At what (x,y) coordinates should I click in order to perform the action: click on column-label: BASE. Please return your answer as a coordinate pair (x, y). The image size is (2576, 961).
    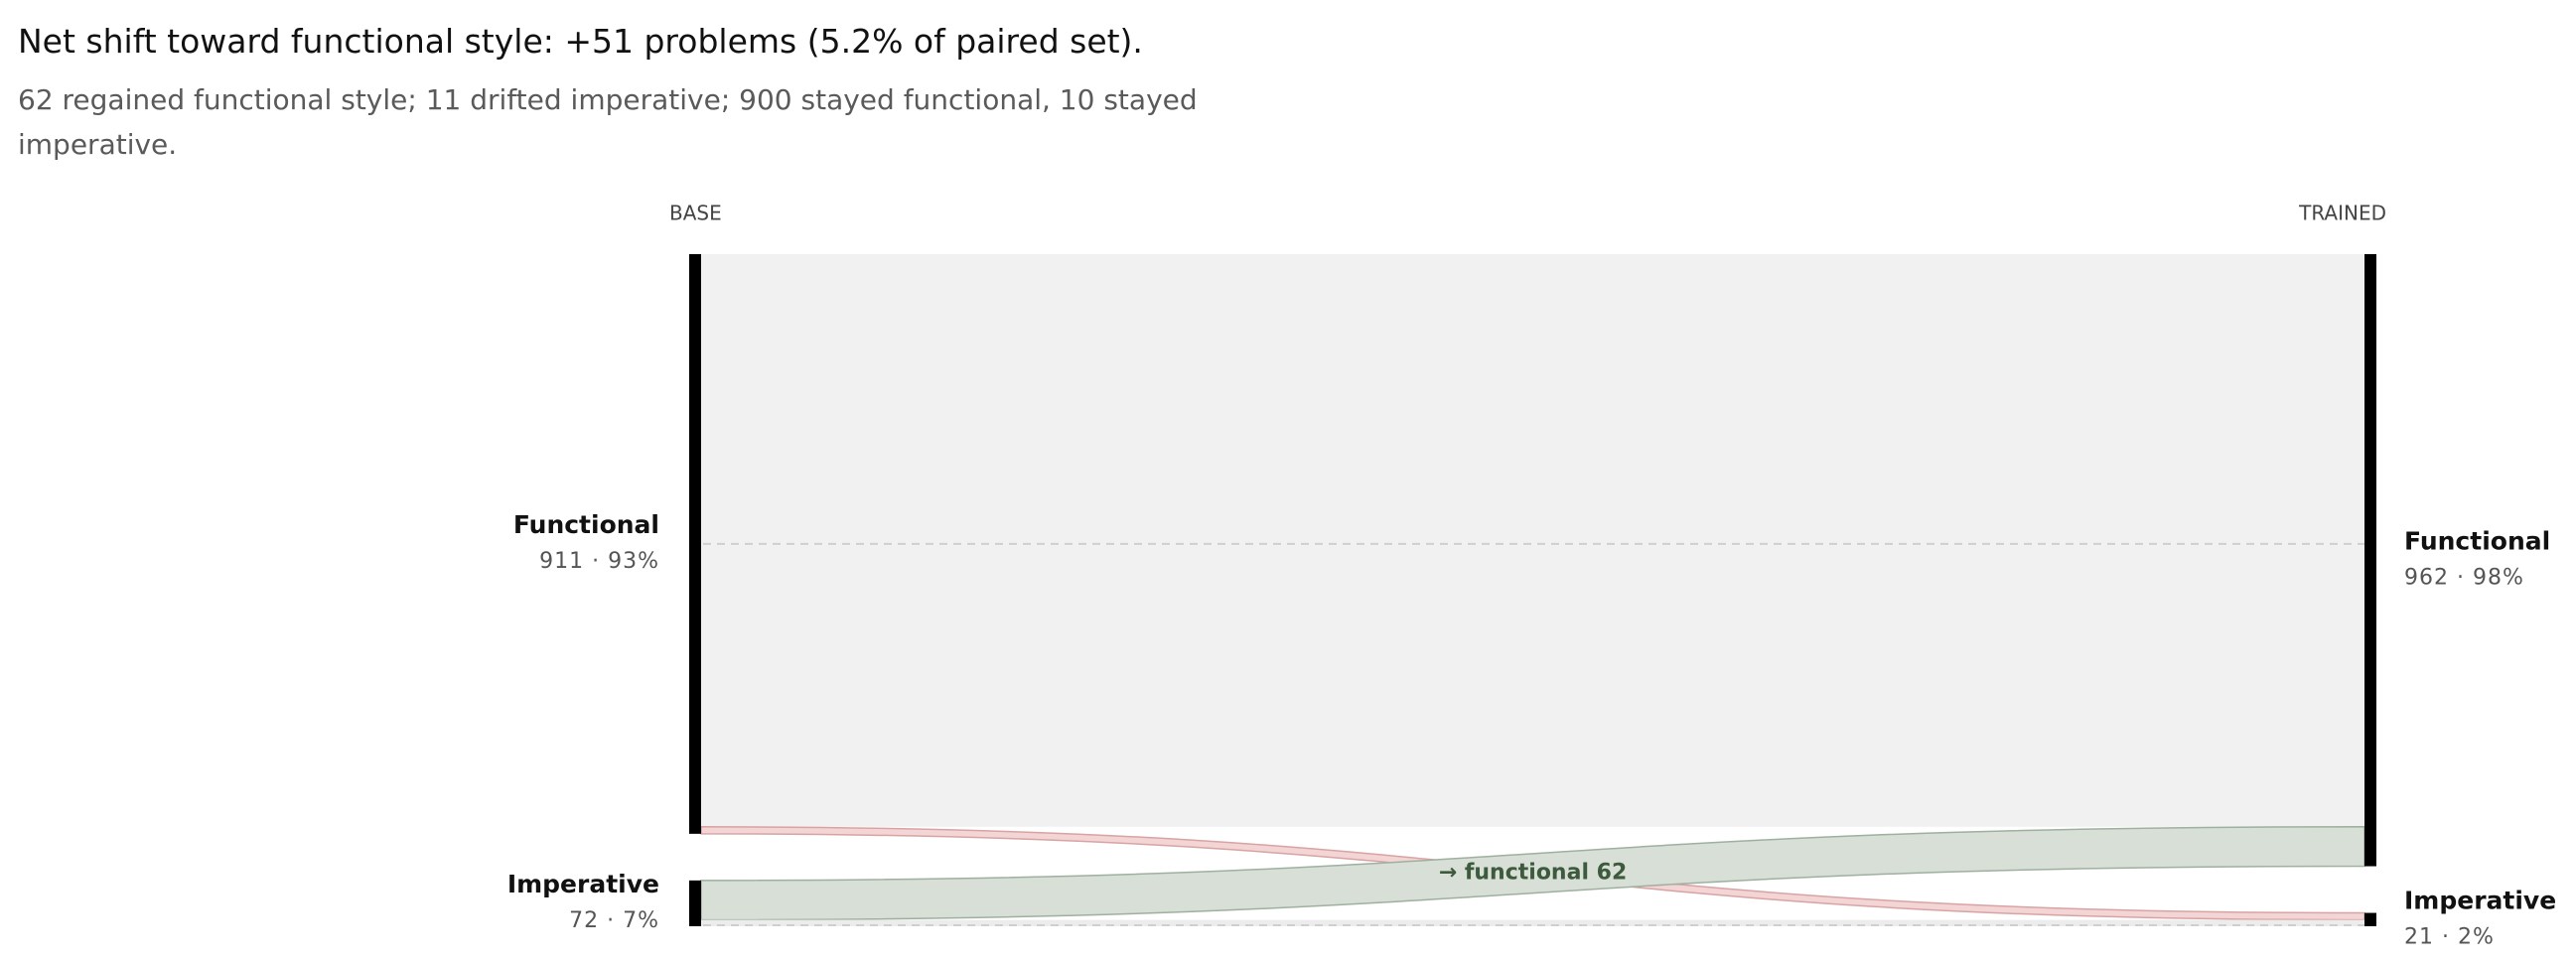
    Looking at the image, I should click on (695, 213).